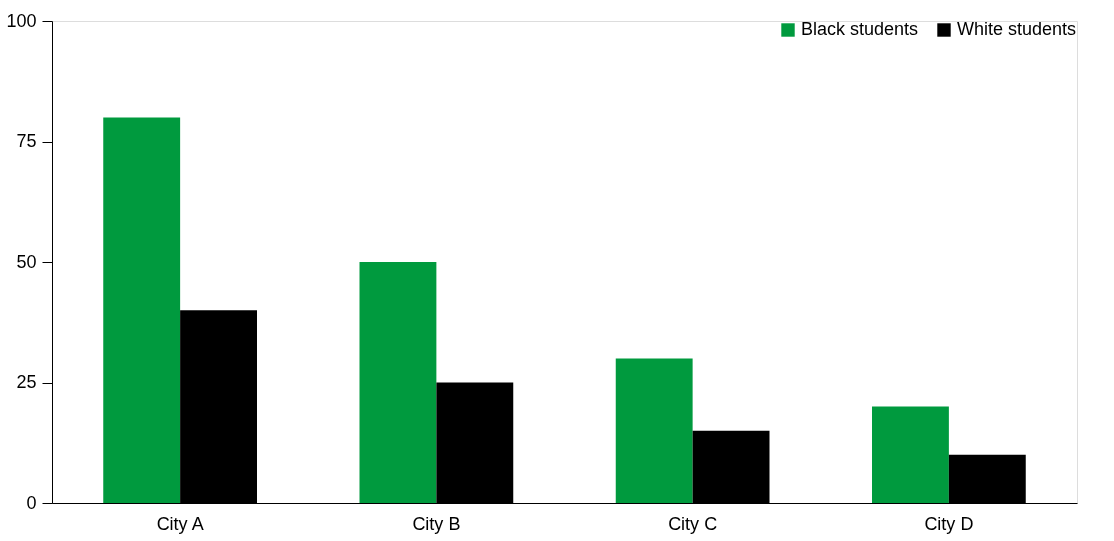 This screenshot has height=541, width=1114. Describe the element at coordinates (436, 523) in the screenshot. I see `x-tick-label: City B` at that location.